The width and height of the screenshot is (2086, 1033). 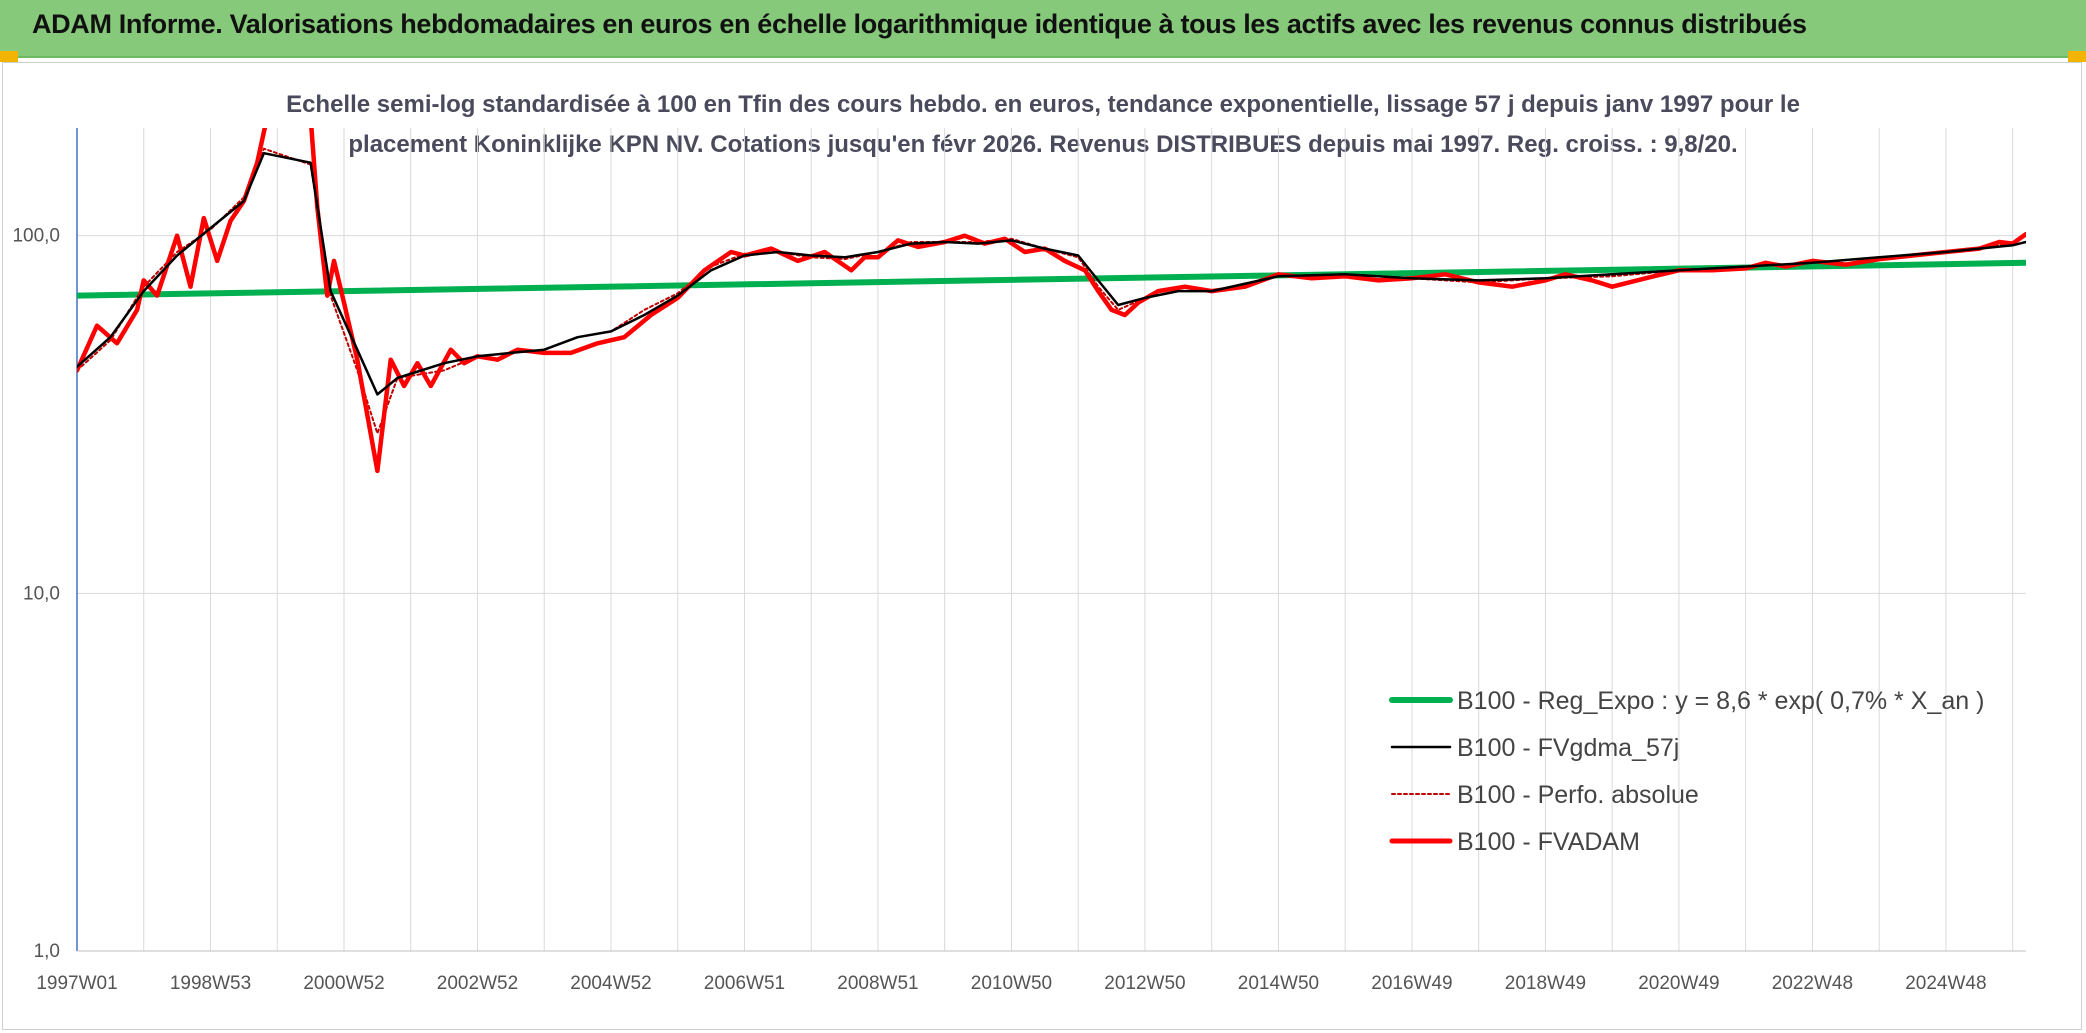 I want to click on legend-label: B100 - FVADAM, so click(x=1548, y=842).